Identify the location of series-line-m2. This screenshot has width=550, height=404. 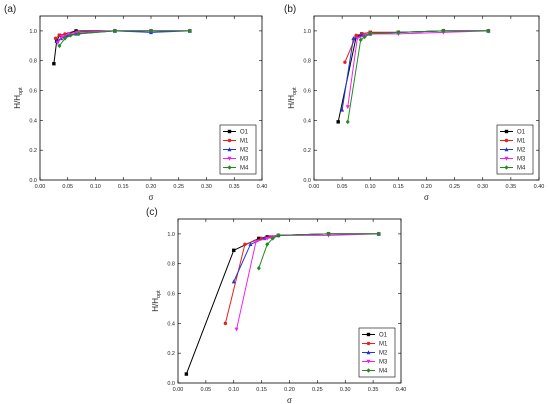
(415, 70).